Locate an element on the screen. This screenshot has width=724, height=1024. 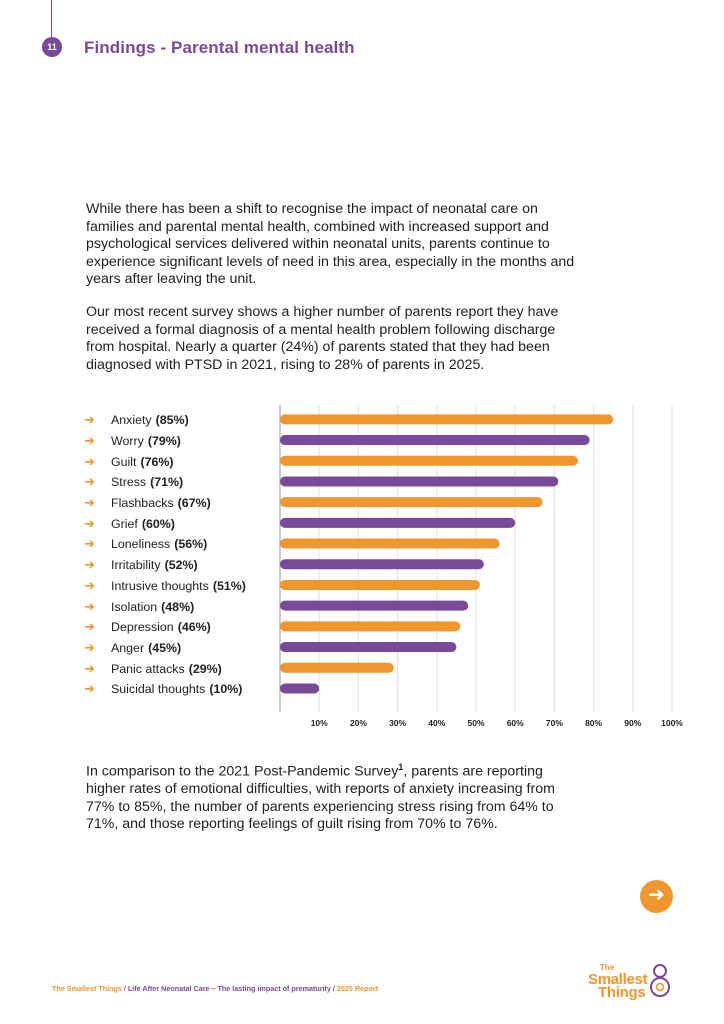
bar-depression is located at coordinates (370, 626).